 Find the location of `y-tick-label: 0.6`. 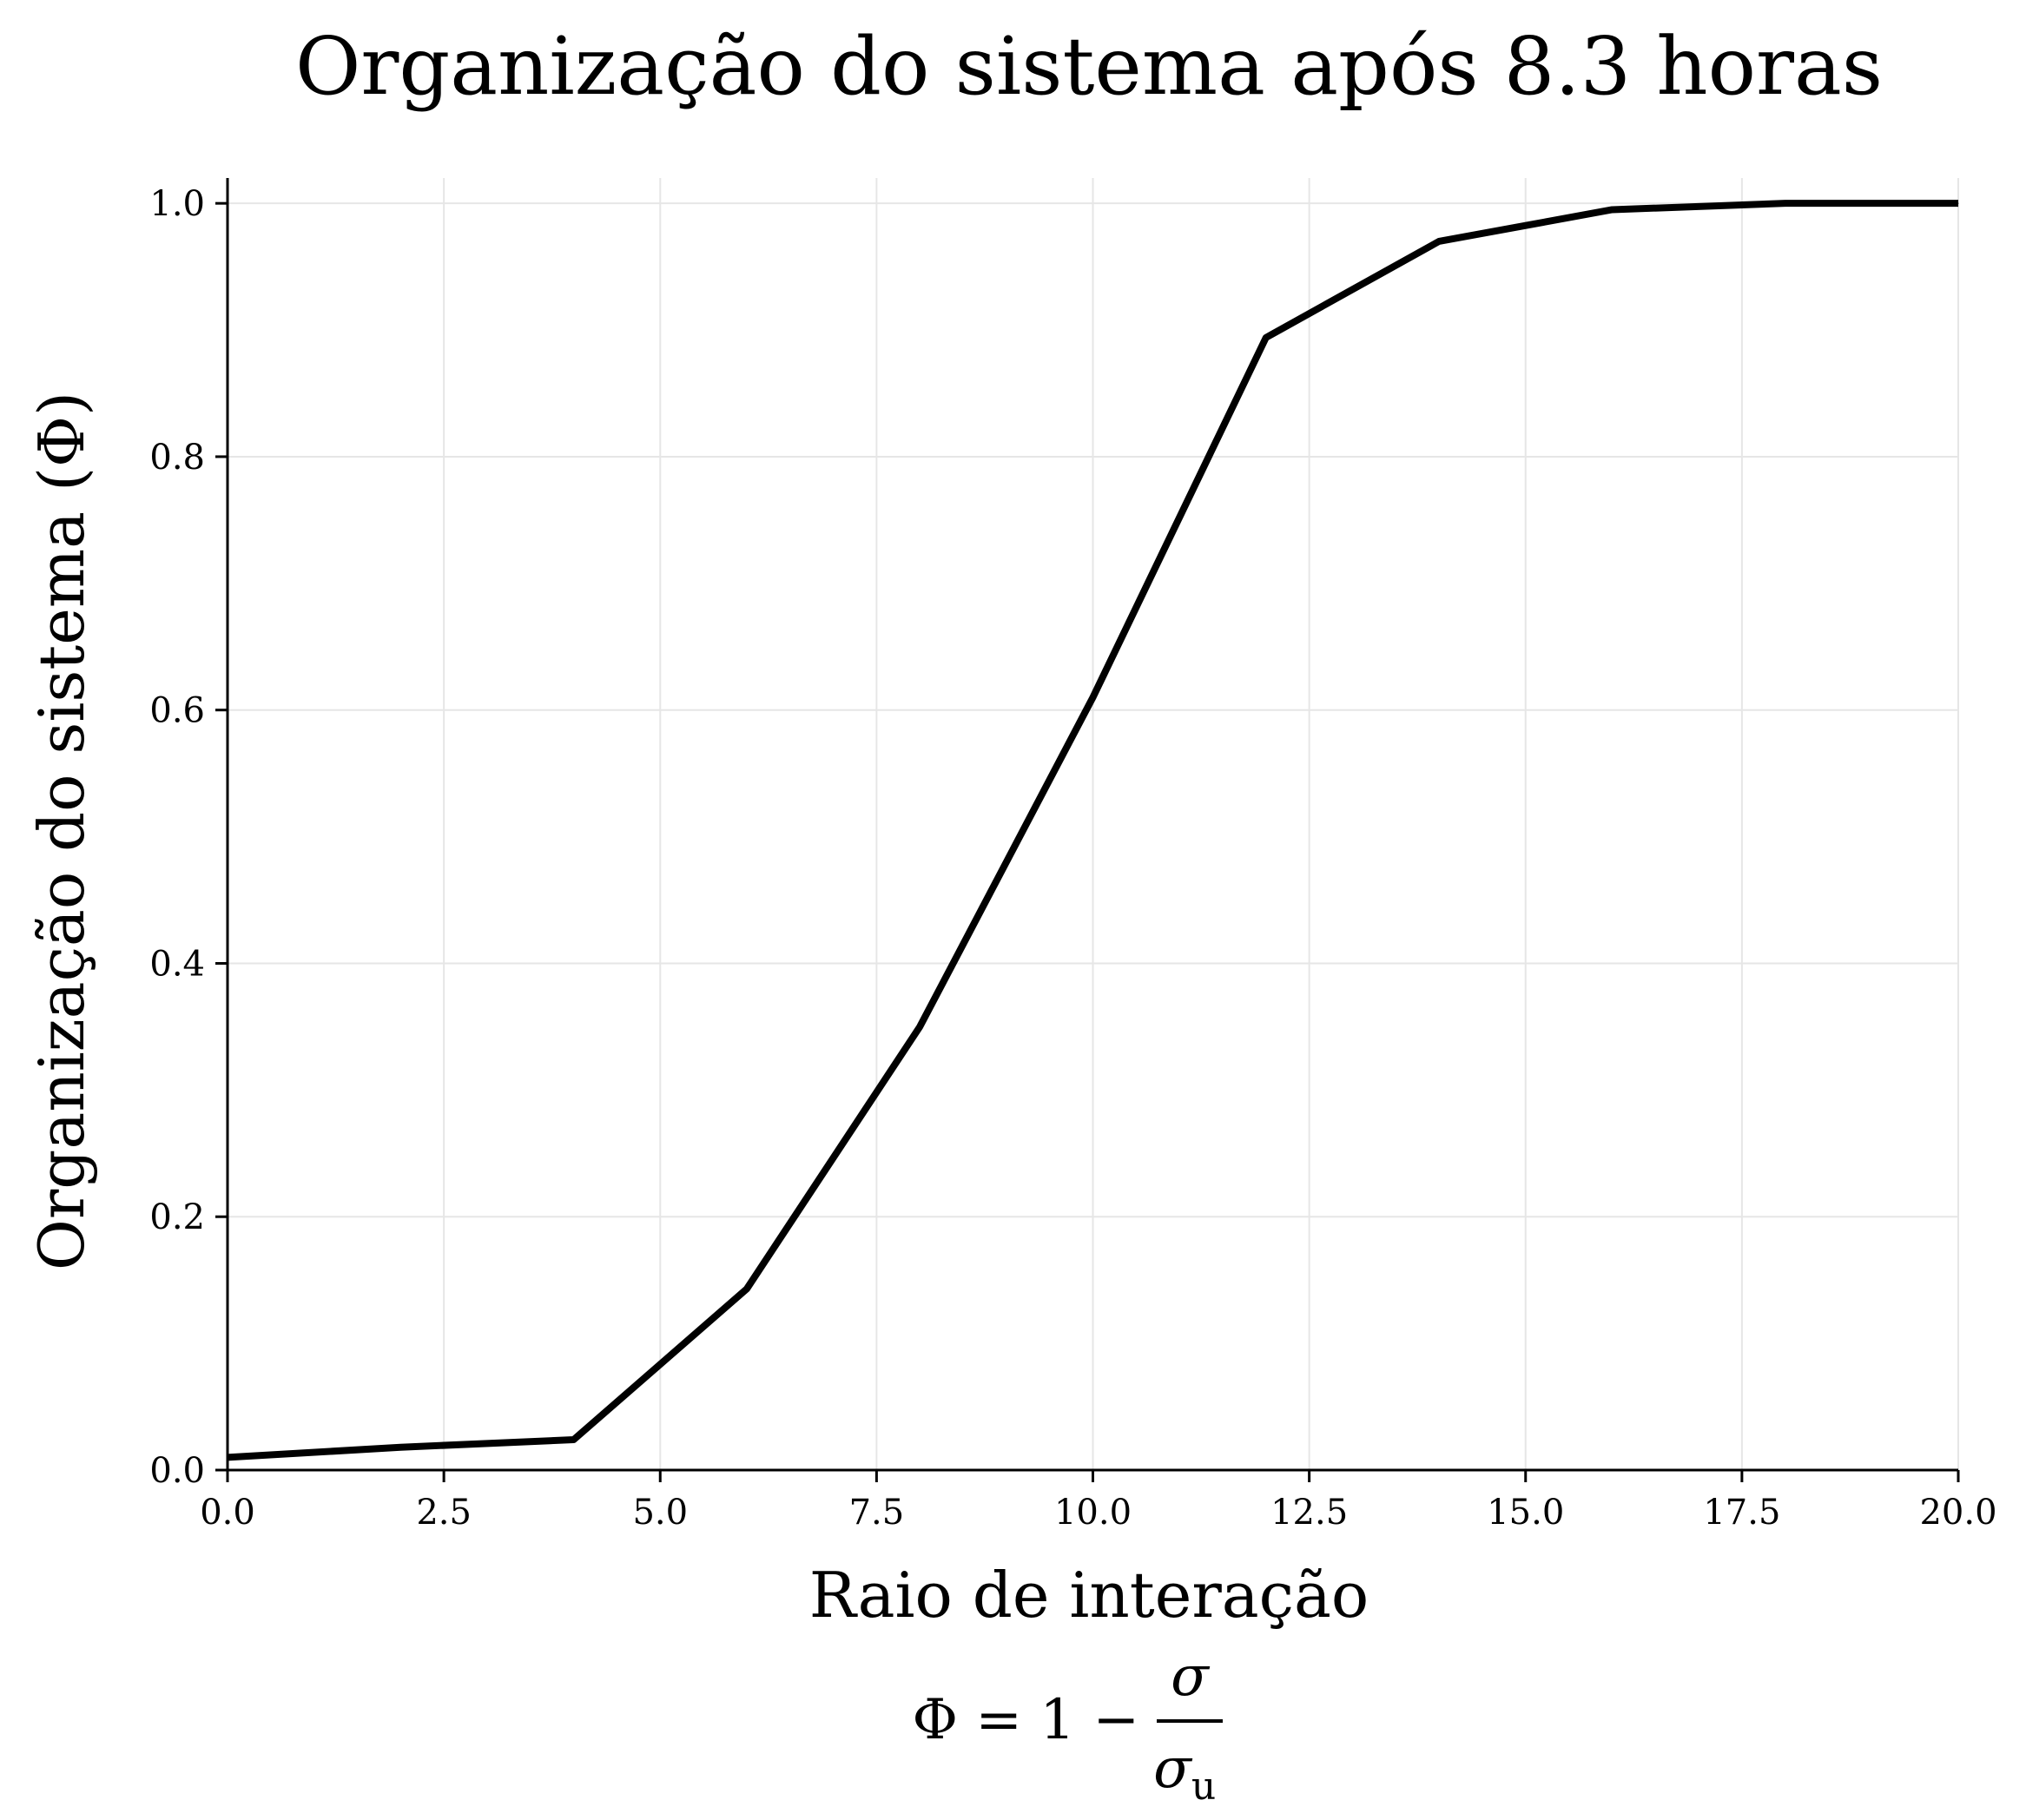

y-tick-label: 0.6 is located at coordinates (177, 711).